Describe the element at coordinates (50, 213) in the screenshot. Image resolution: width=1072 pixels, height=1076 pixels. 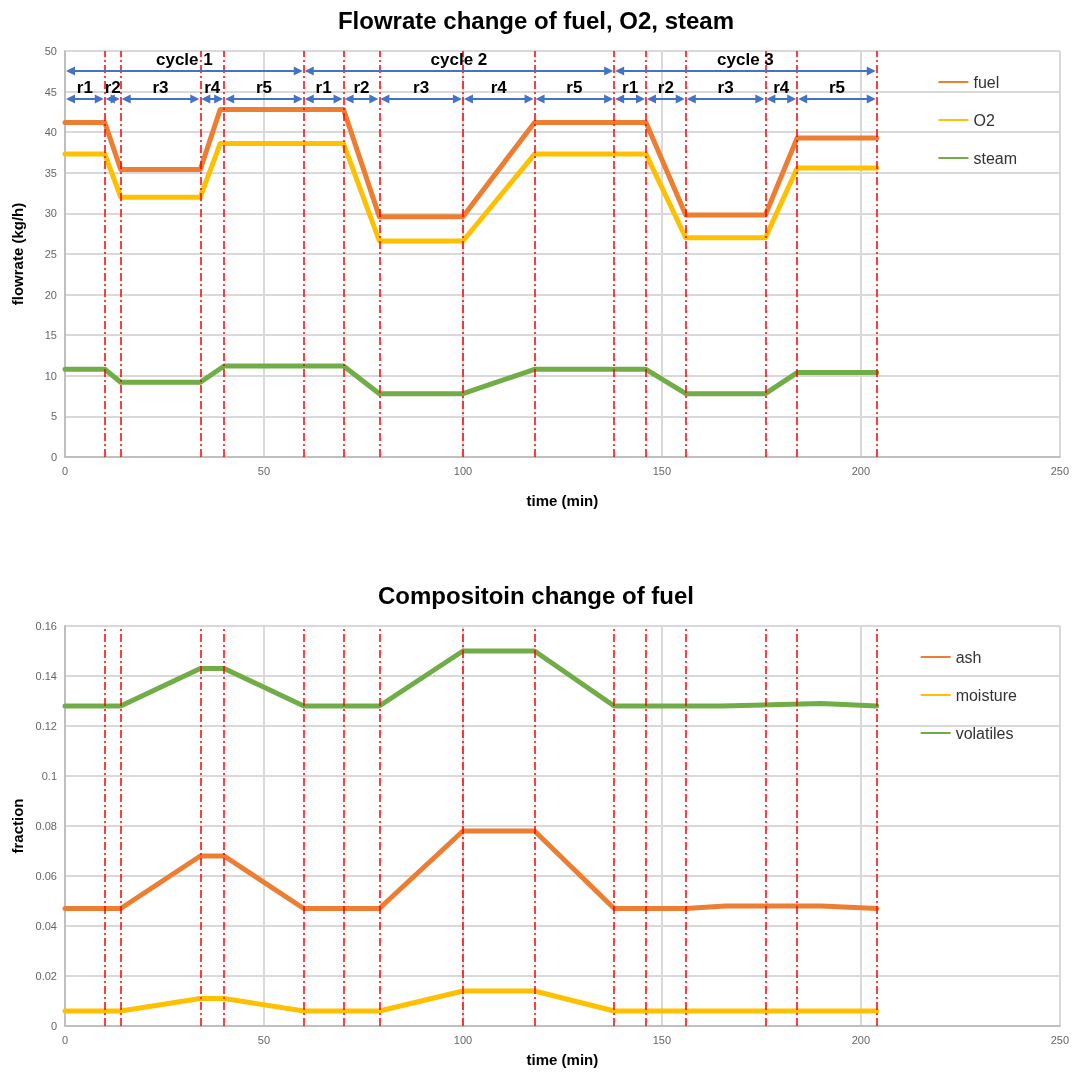
I see `y-tick-label: 30` at that location.